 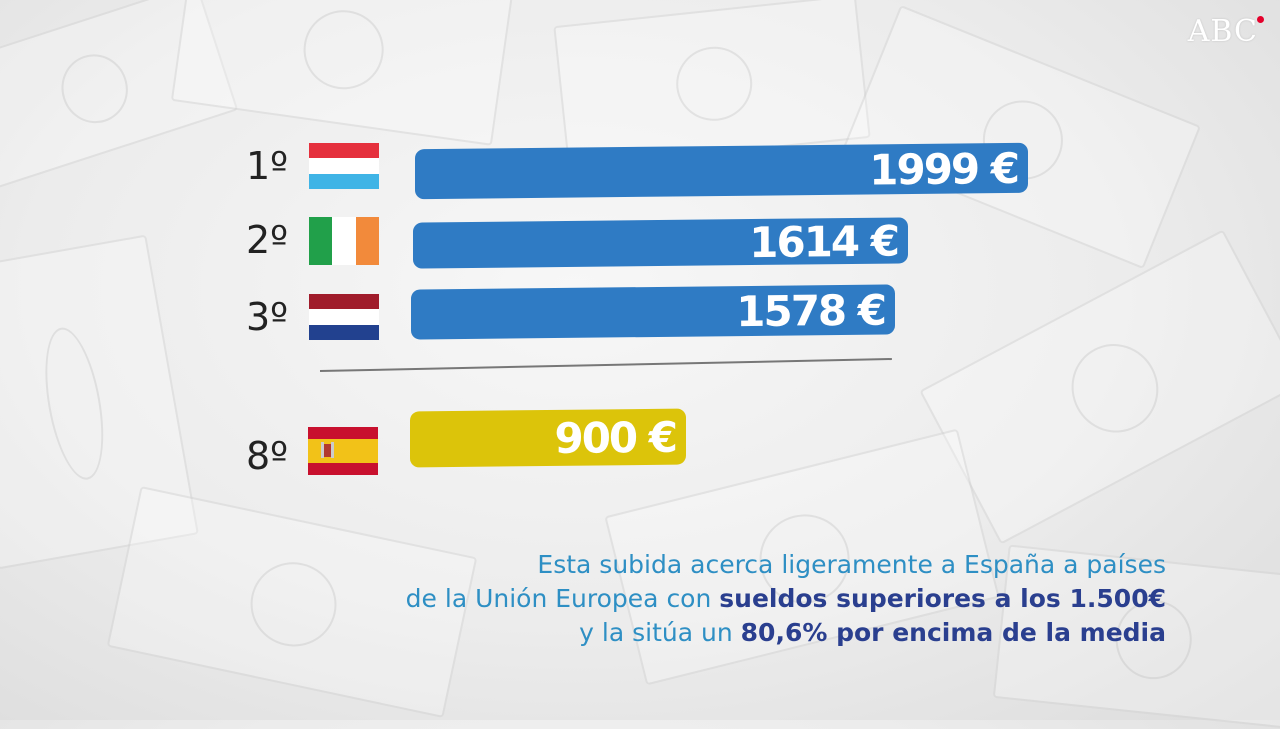 I want to click on caption-line-3-plain: y la sitúa un, so click(x=660, y=632).